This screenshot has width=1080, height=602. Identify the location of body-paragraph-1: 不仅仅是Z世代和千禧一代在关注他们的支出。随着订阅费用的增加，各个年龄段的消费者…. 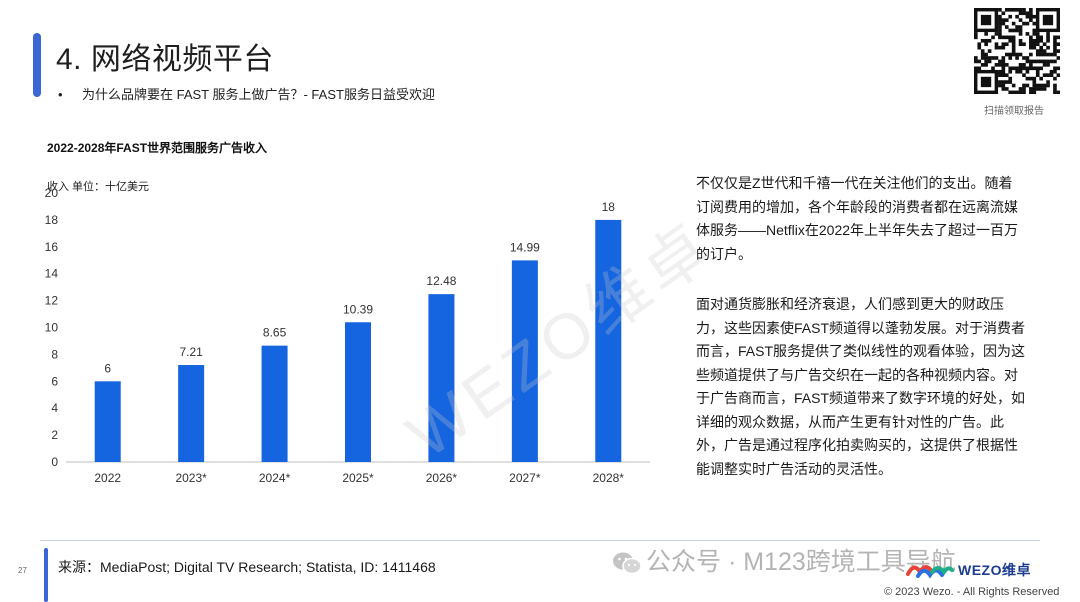
(857, 218).